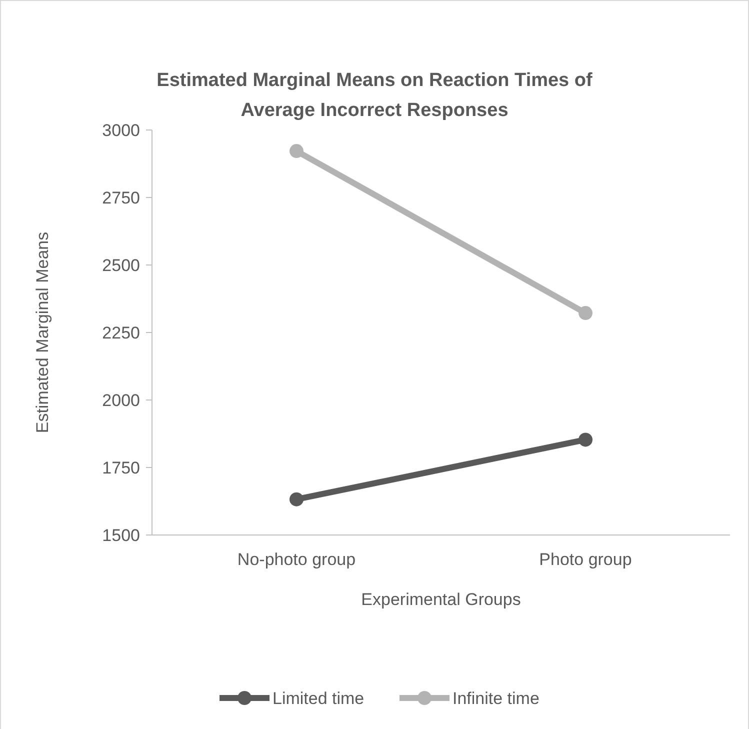 The height and width of the screenshot is (729, 749). Describe the element at coordinates (318, 698) in the screenshot. I see `legend-label: Limited time` at that location.